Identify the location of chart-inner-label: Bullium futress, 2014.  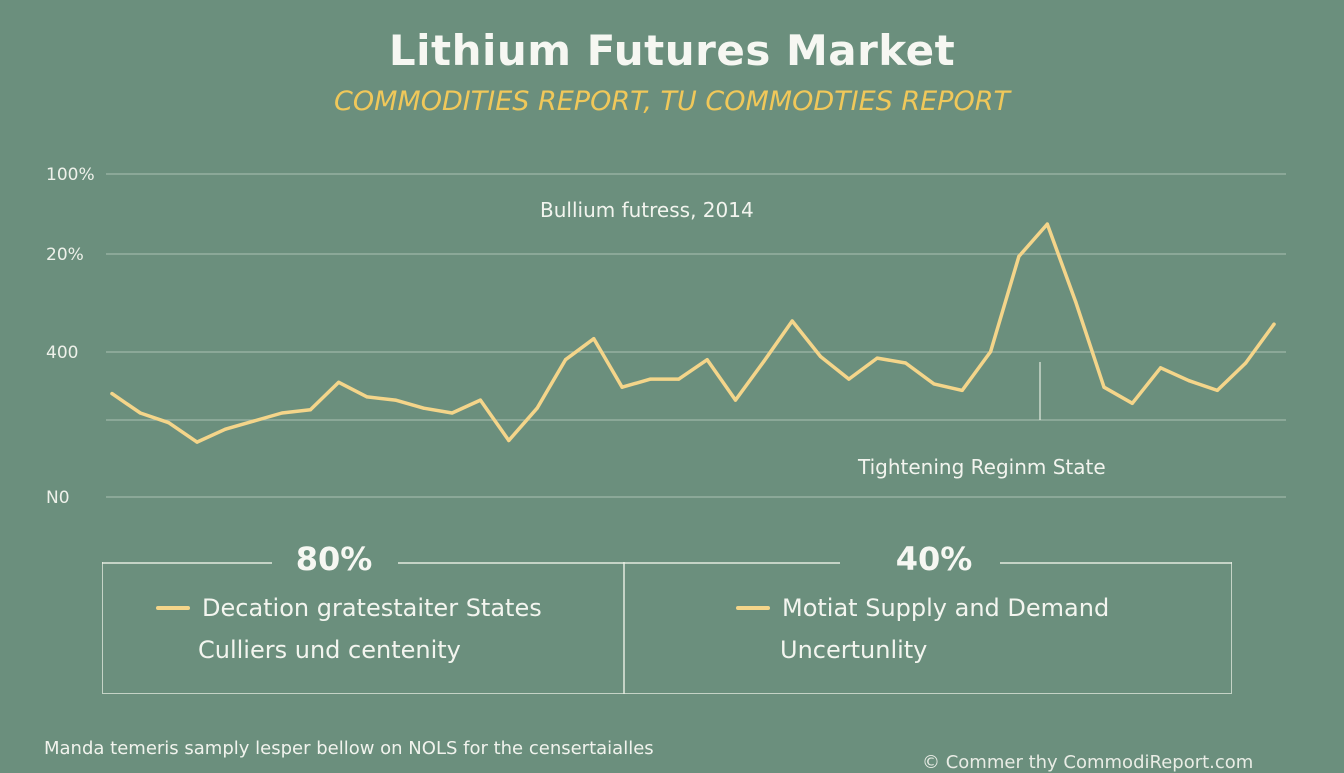
(647, 210).